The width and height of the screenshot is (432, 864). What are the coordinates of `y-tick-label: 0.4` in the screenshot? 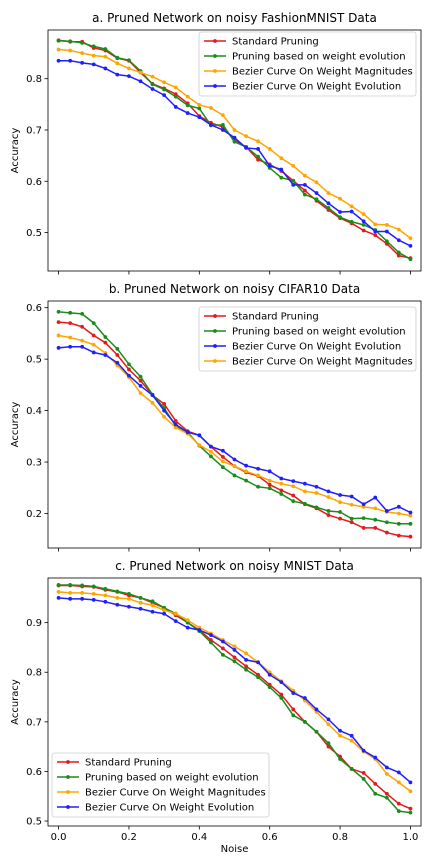 It's located at (34, 411).